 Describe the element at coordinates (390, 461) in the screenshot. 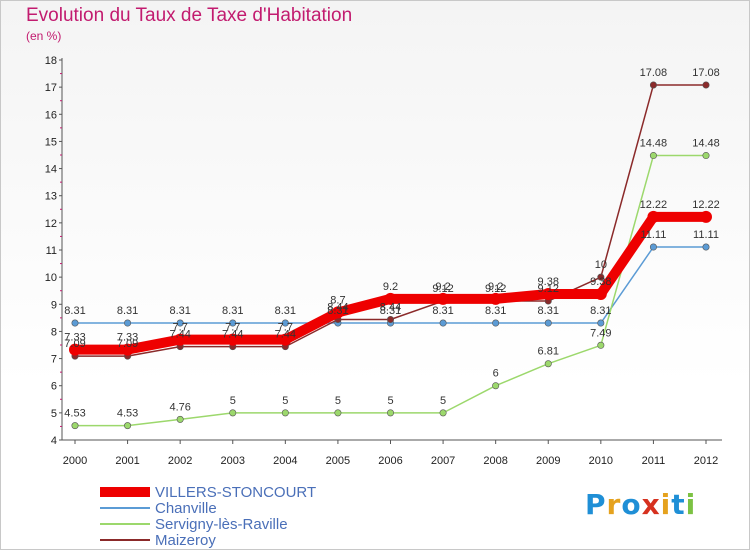

I see `x-tick-label: 2006` at that location.